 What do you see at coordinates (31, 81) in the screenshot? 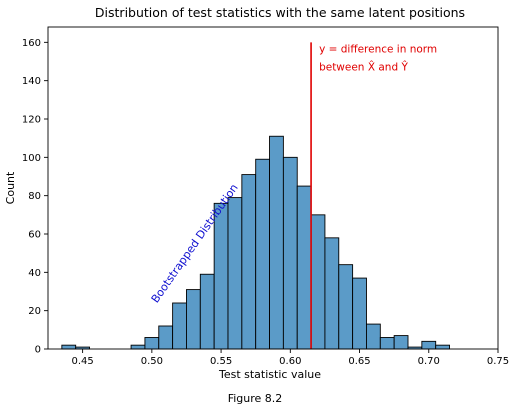
I see `y-tick-label: 140` at bounding box center [31, 81].